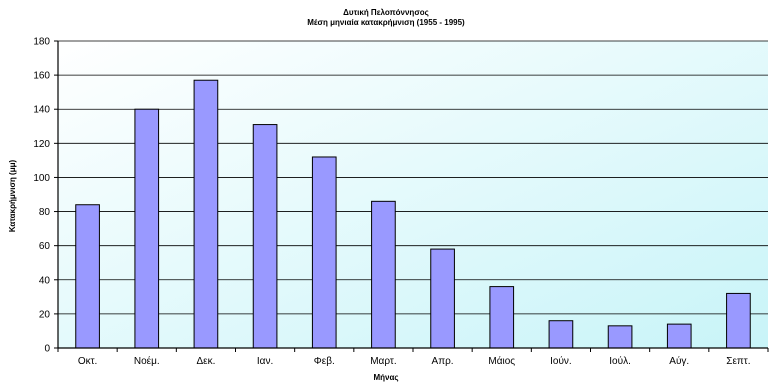  What do you see at coordinates (41, 144) in the screenshot?
I see `y-tick-label: 120` at bounding box center [41, 144].